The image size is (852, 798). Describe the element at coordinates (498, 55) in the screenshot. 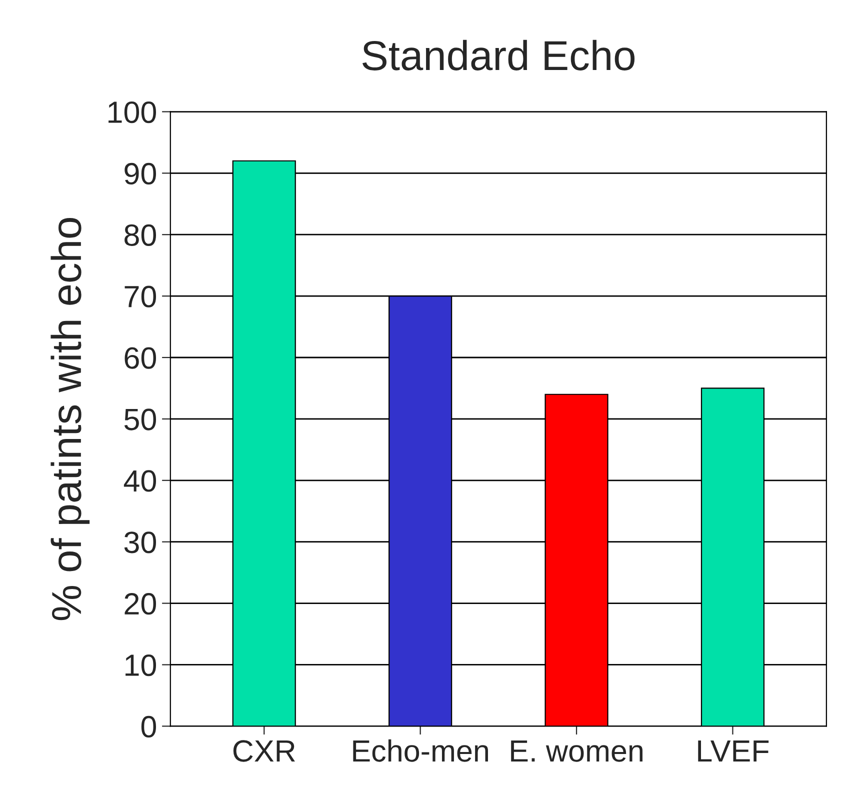

I see `chart-title: Standard Echo` at that location.